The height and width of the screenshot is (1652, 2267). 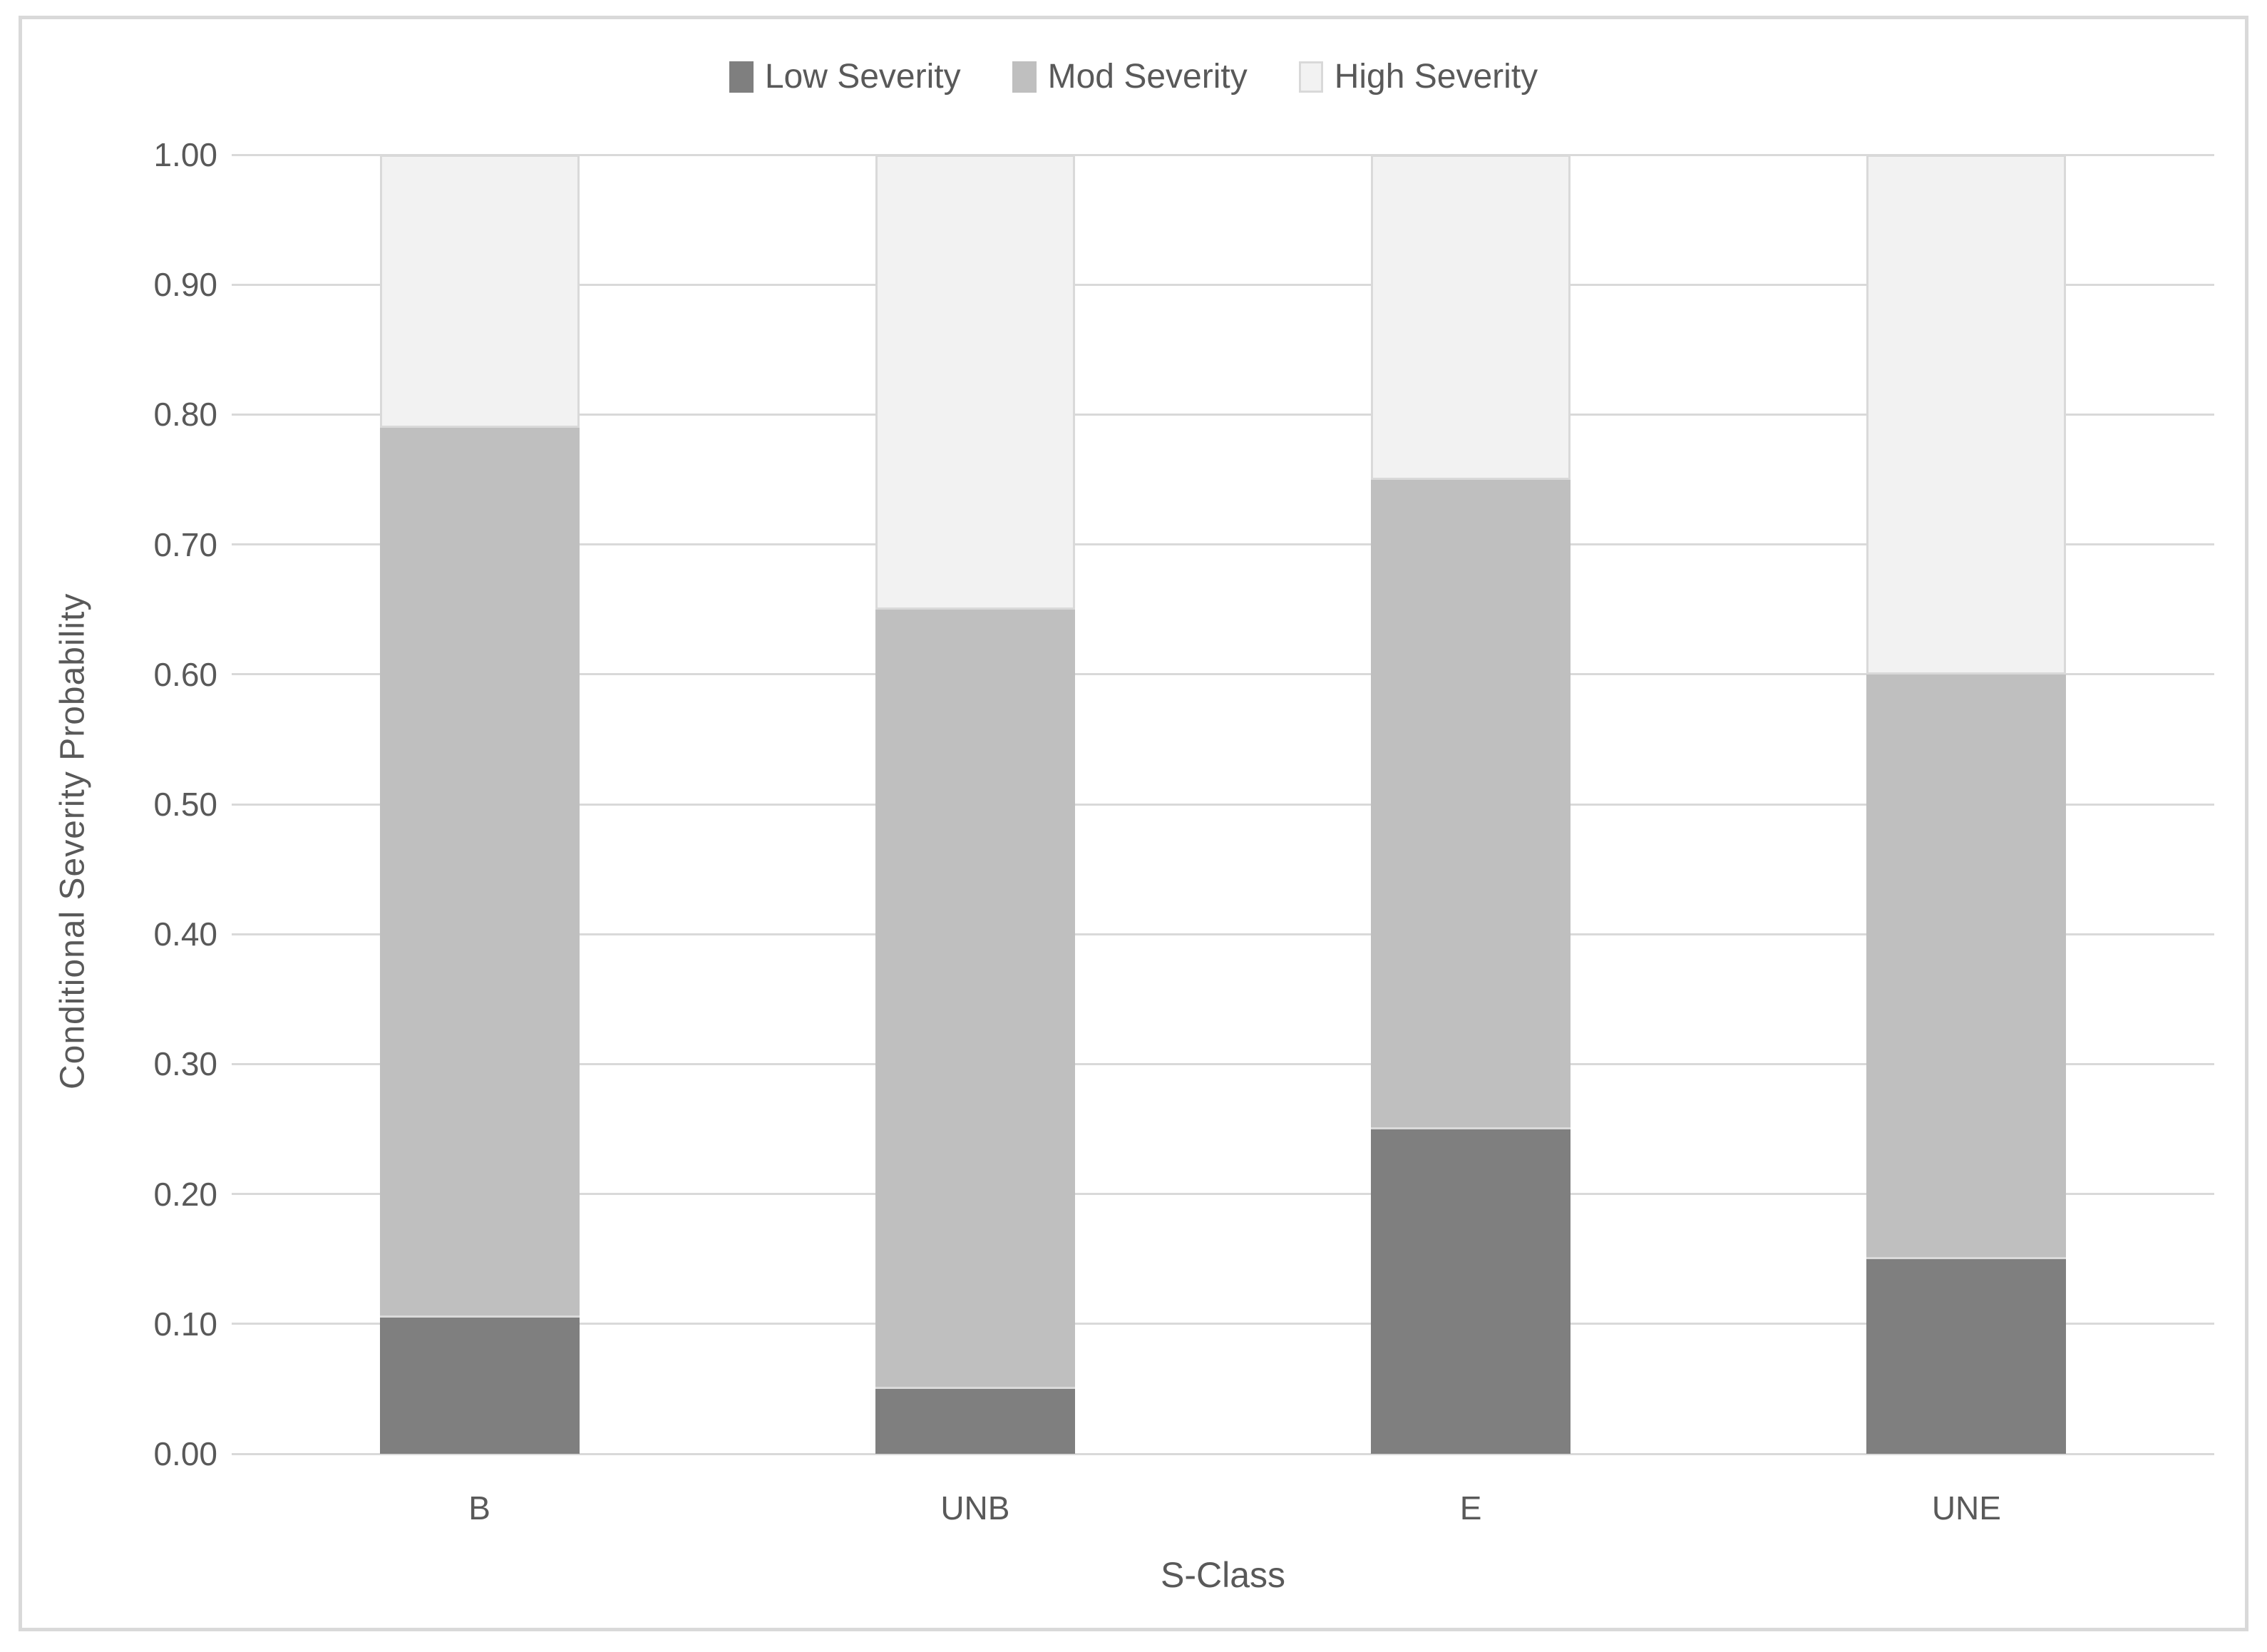 I want to click on x-axis-title: S-Class, so click(x=1223, y=1575).